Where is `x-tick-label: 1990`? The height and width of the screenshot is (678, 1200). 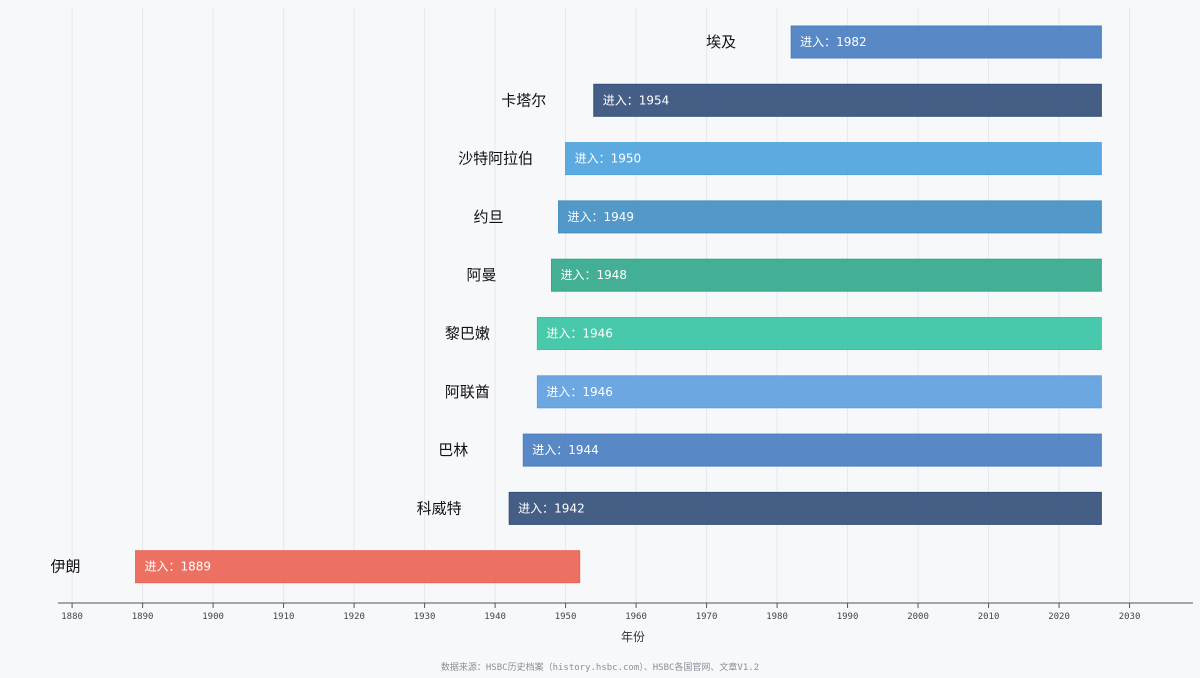
x-tick-label: 1990 is located at coordinates (848, 617).